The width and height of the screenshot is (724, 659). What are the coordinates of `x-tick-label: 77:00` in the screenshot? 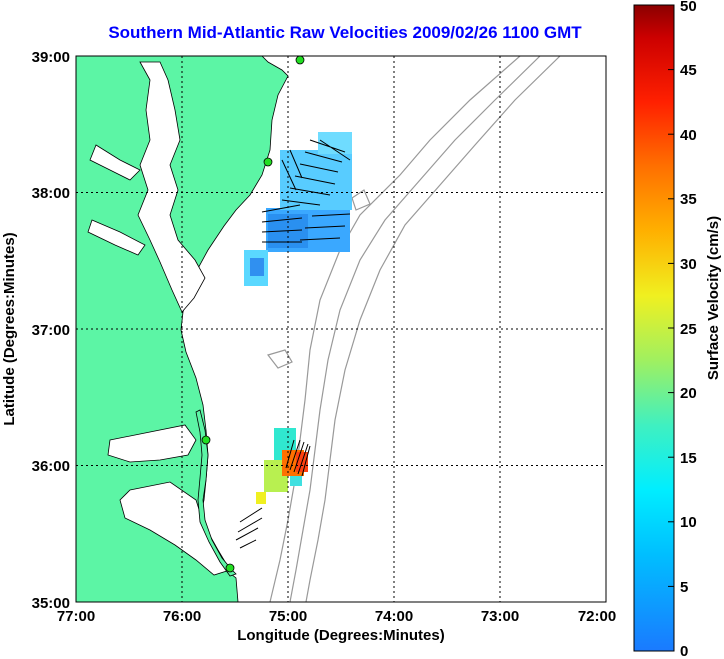 It's located at (76, 616).